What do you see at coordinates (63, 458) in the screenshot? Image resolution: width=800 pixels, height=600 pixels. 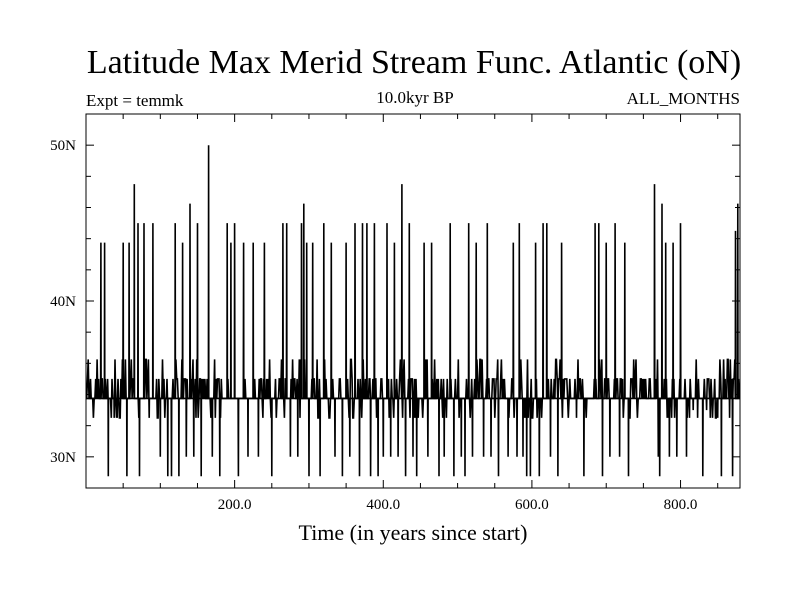 I see `y-tick-label: 30N` at bounding box center [63, 458].